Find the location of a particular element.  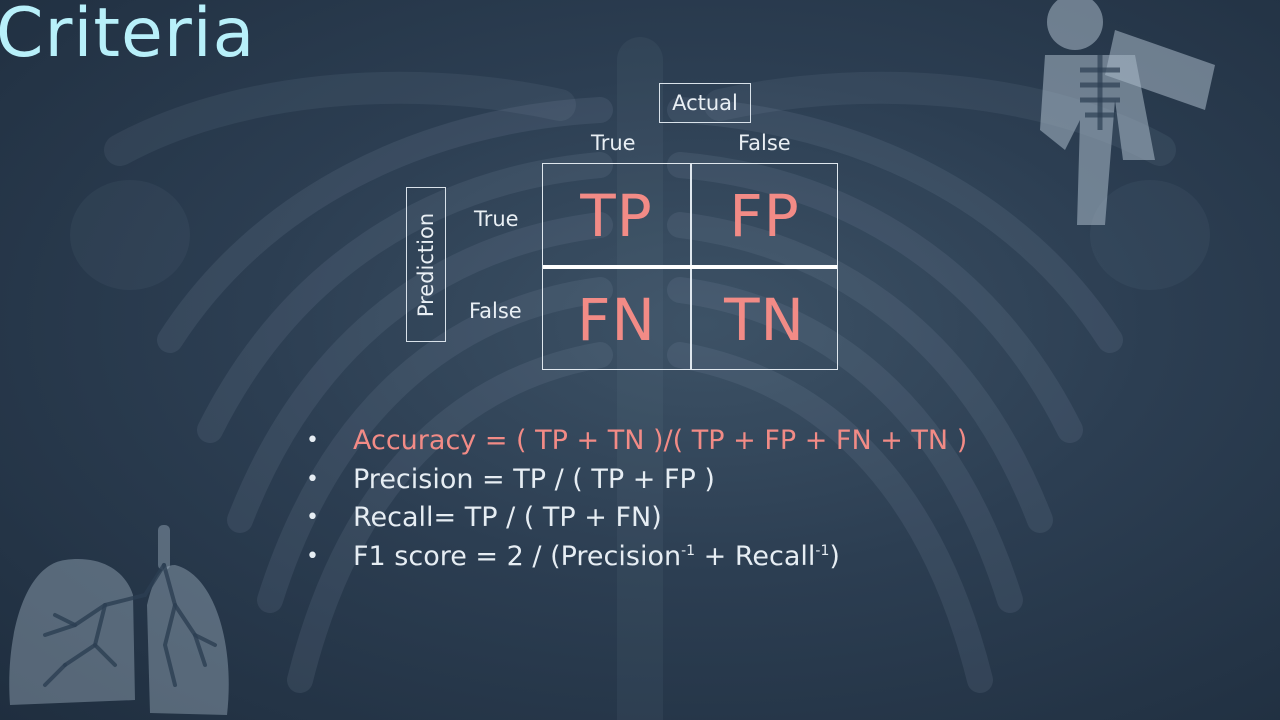

lungs-icon is located at coordinates (119, 620).